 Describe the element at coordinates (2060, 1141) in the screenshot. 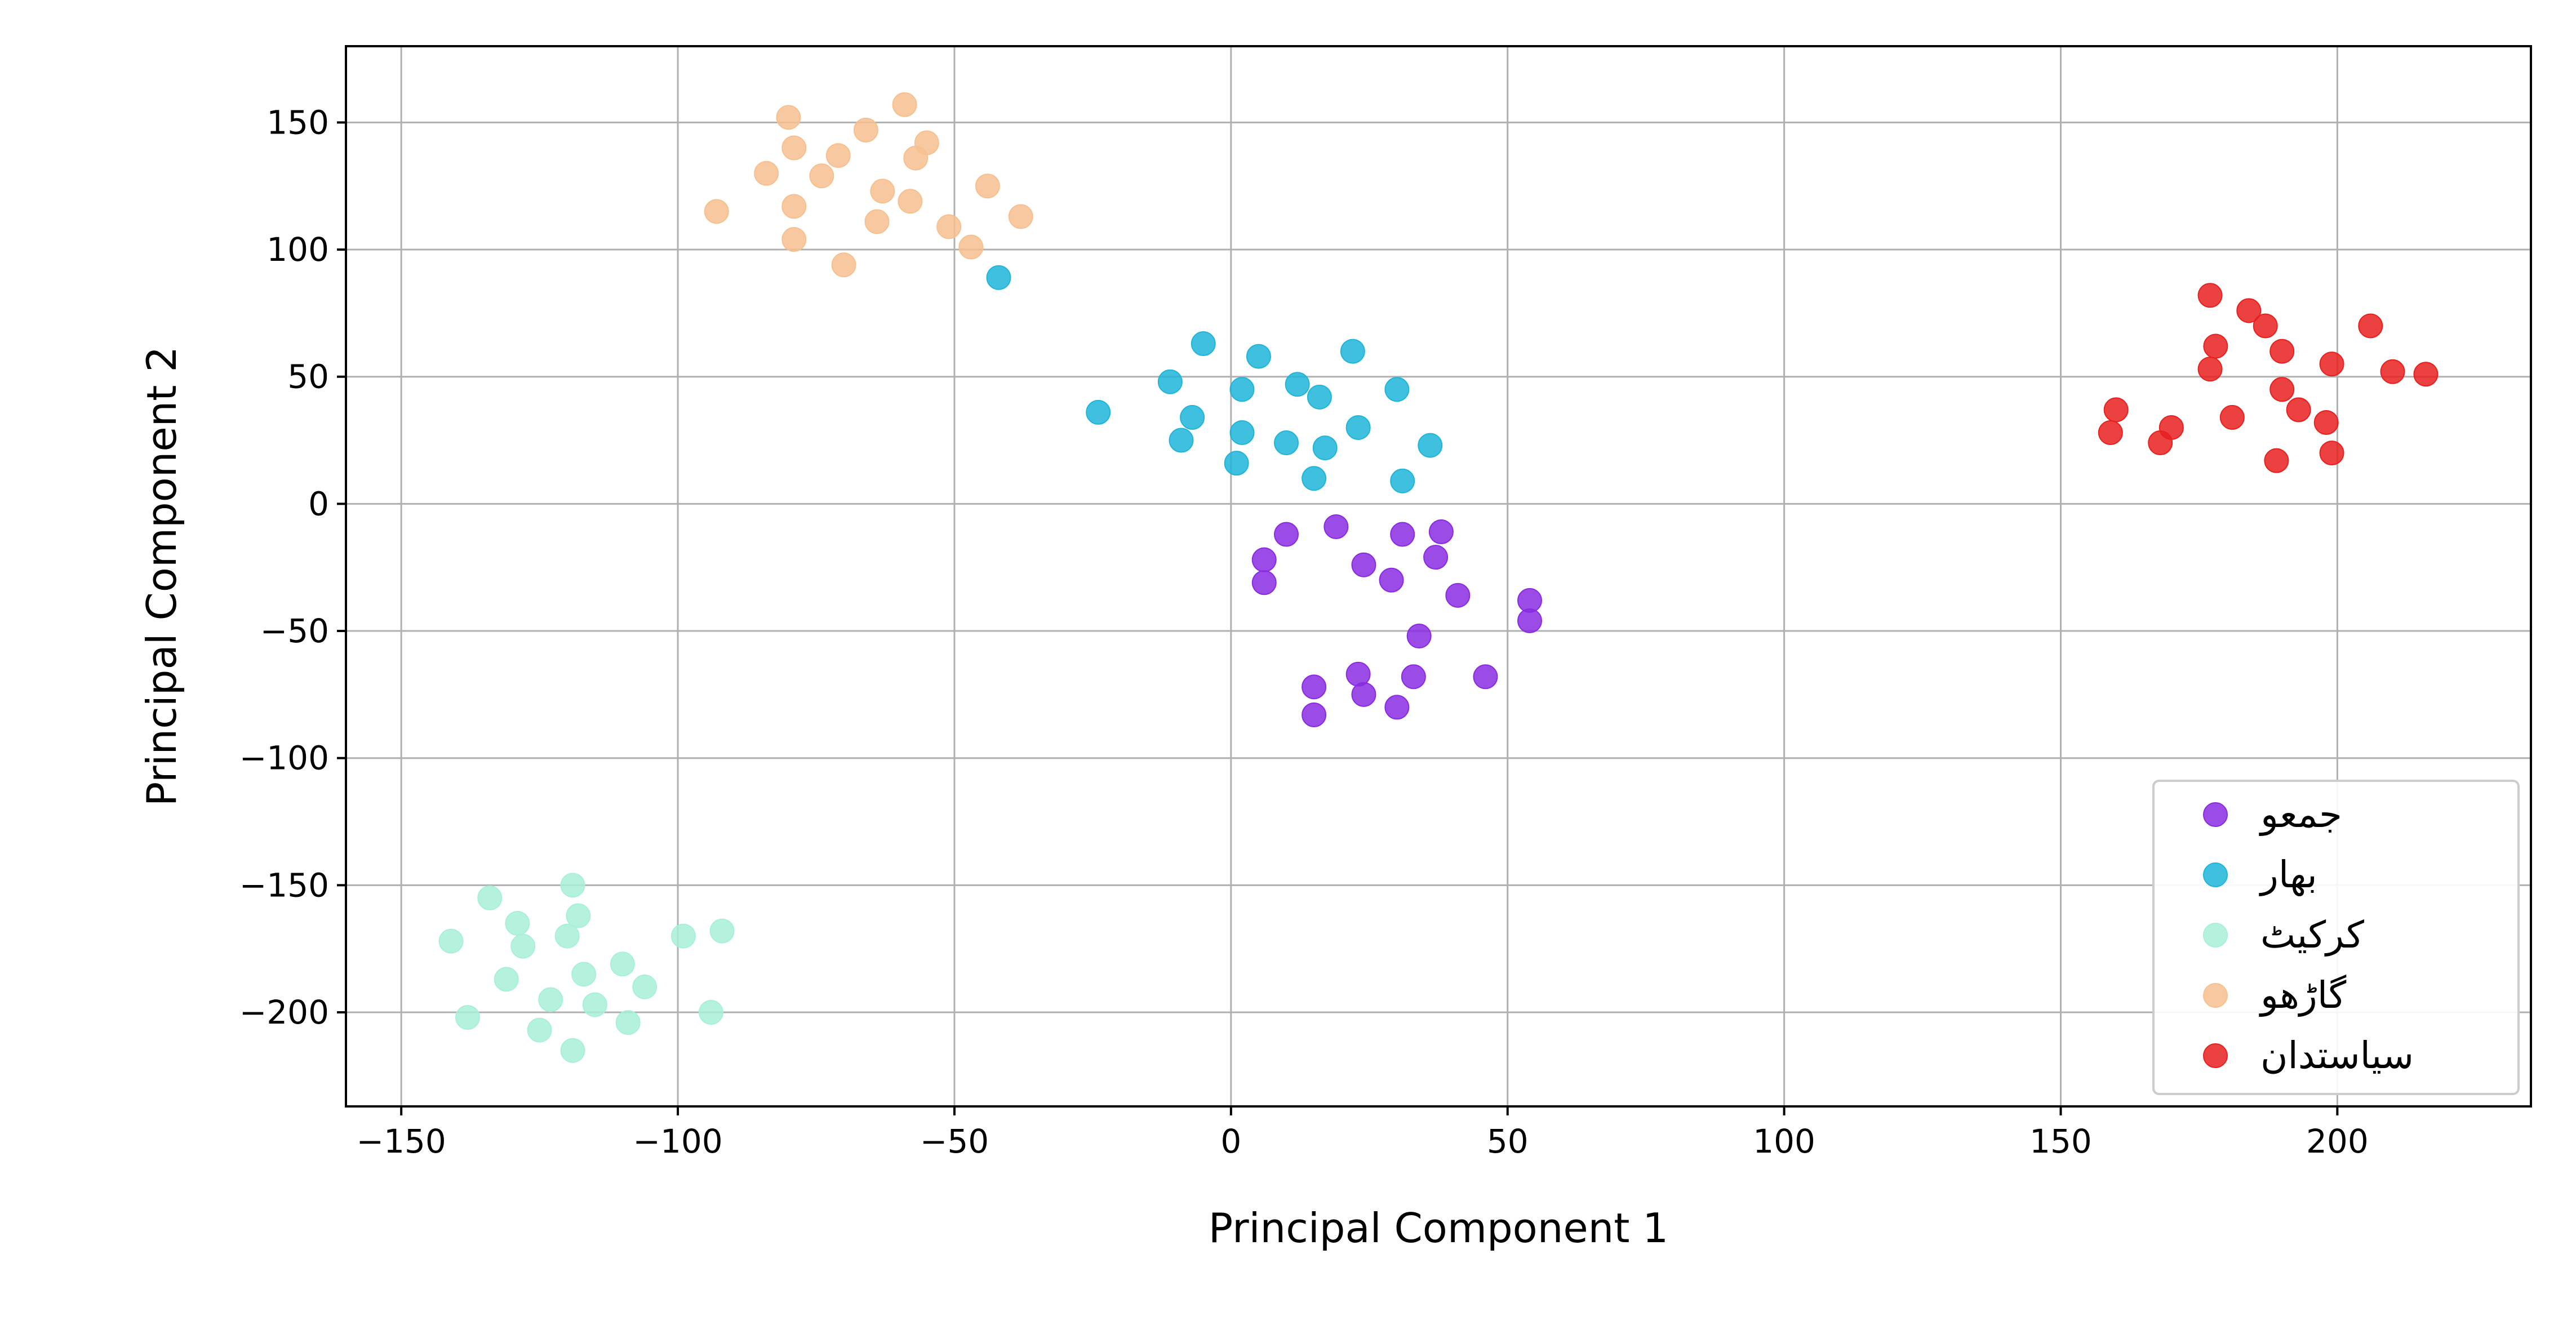

I see `x-tick-label: 150` at that location.